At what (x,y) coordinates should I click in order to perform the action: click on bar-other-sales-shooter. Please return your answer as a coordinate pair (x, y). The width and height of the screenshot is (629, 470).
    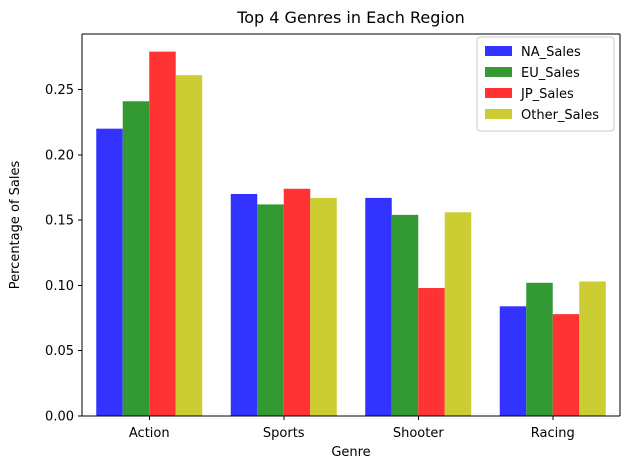
    Looking at the image, I should click on (458, 314).